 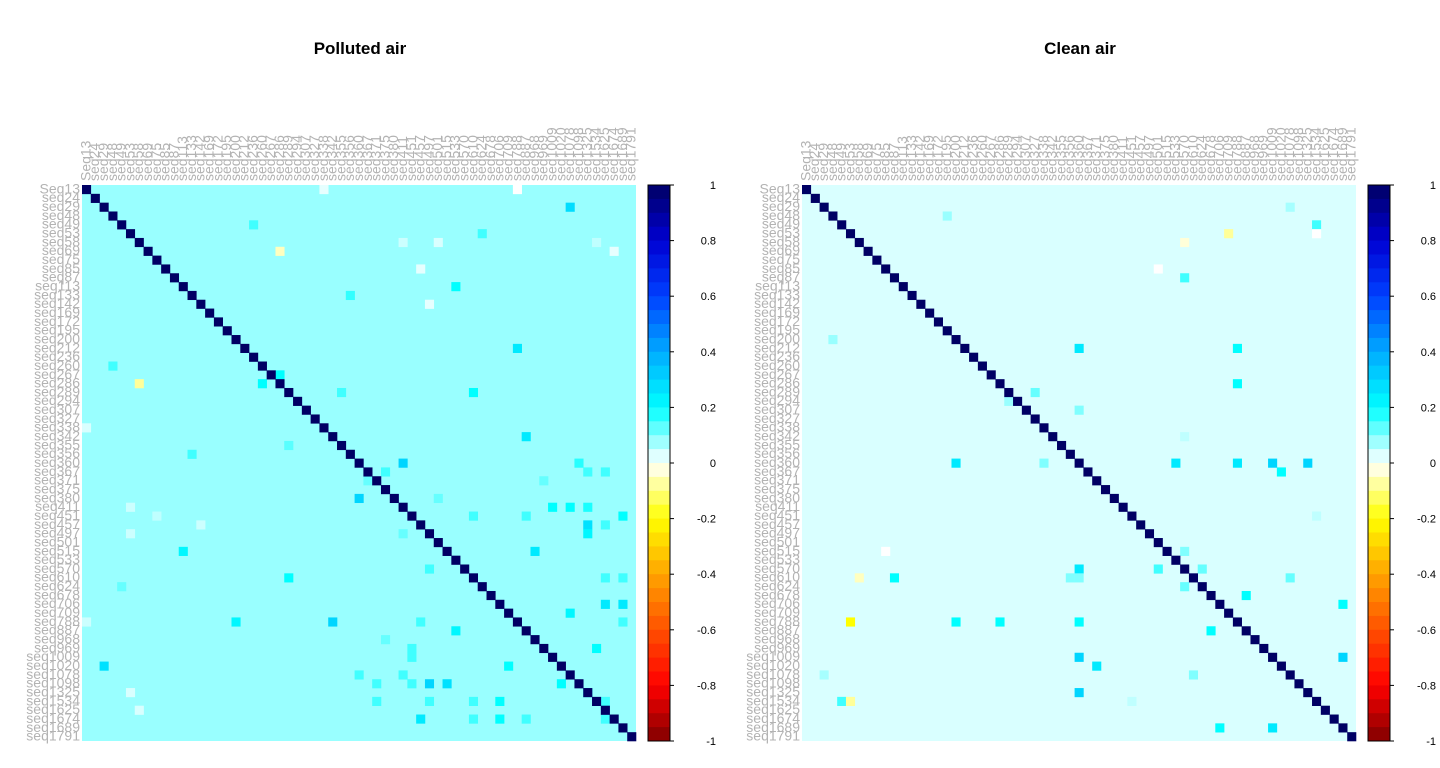 What do you see at coordinates (920, 158) in the screenshot?
I see `column-label: seq142` at bounding box center [920, 158].